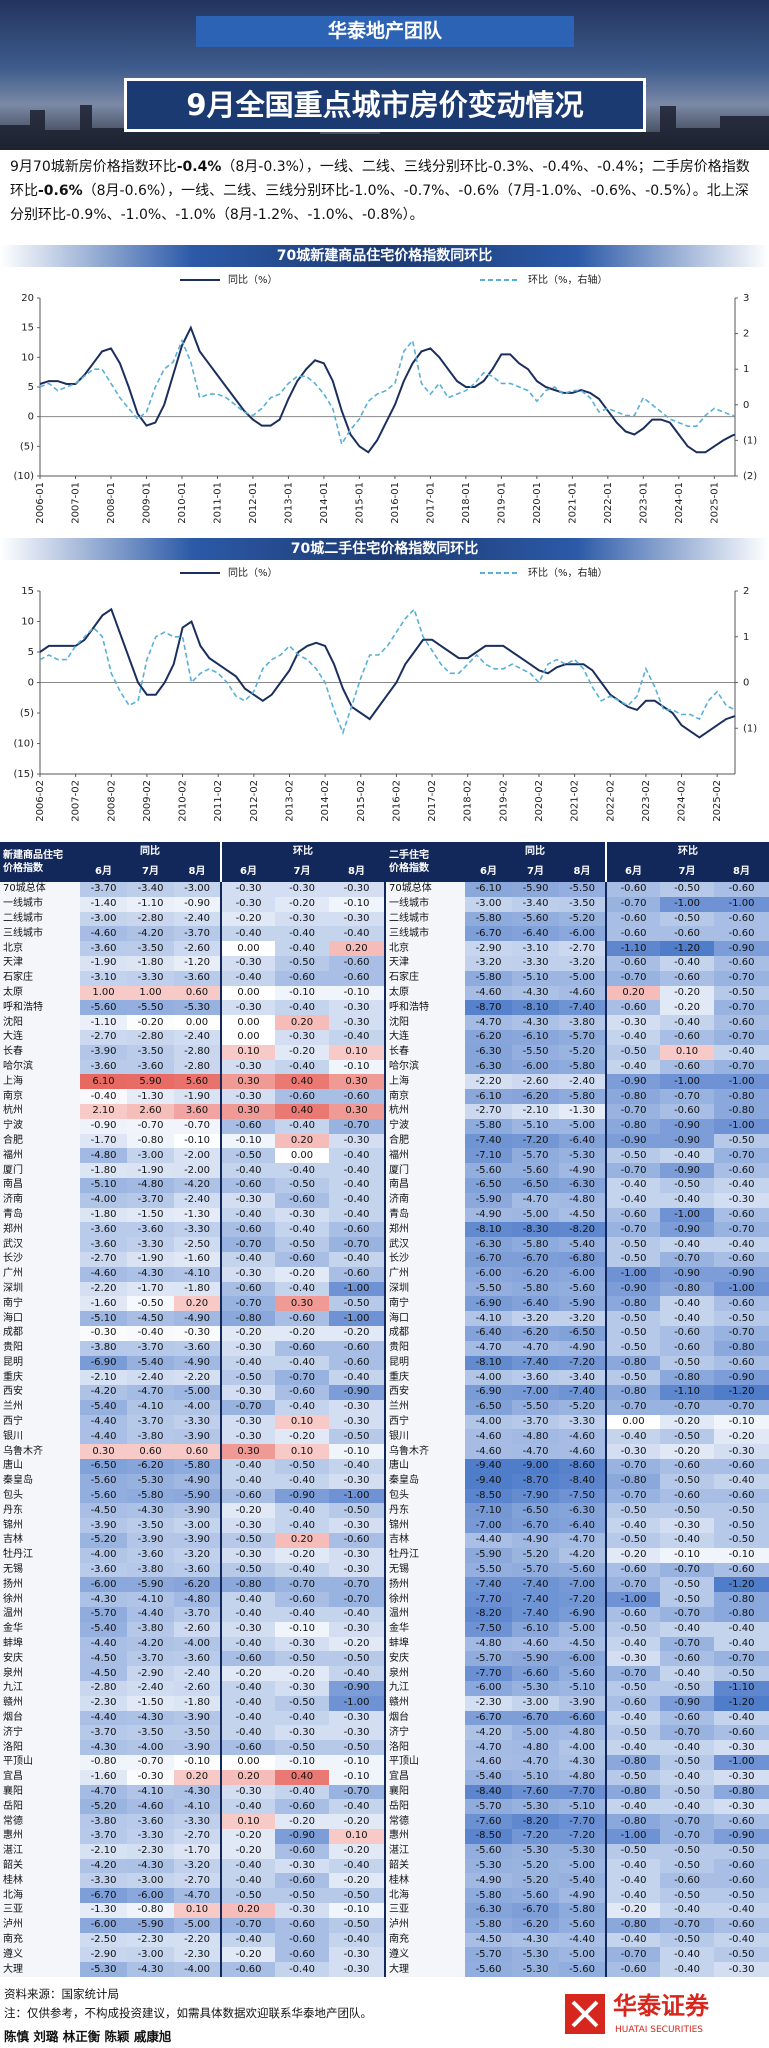 The width and height of the screenshot is (769, 2048). Describe the element at coordinates (535, 1673) in the screenshot. I see `value-cell: -6.60` at that location.